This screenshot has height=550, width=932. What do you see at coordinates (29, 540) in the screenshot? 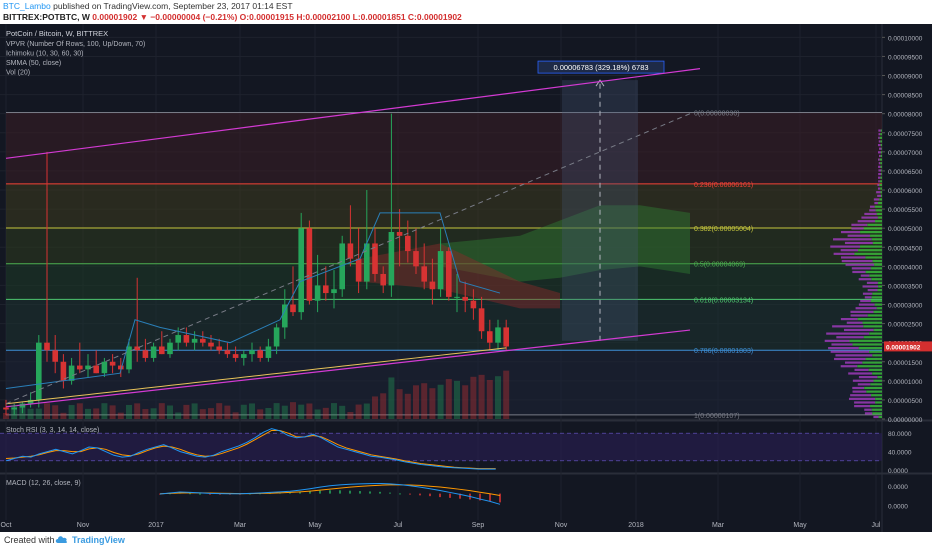
I see `created-with-text: Created with` at bounding box center [29, 540].